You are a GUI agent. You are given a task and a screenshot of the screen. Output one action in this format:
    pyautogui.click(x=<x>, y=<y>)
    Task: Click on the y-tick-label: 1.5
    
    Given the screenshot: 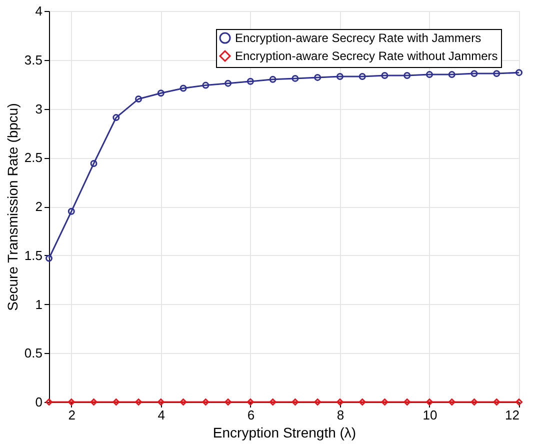 What is the action you would take?
    pyautogui.click(x=33, y=255)
    